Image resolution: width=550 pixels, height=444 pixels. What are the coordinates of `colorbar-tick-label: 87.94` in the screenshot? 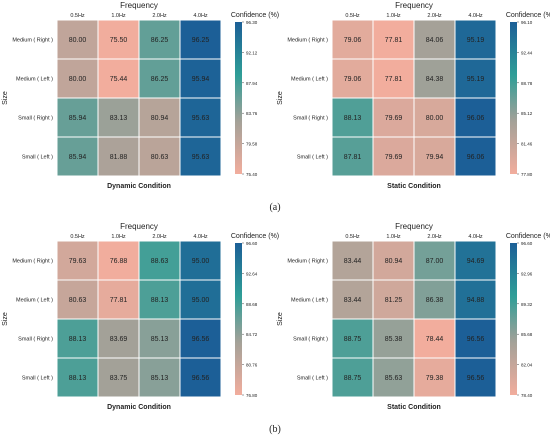 It's located at (252, 83).